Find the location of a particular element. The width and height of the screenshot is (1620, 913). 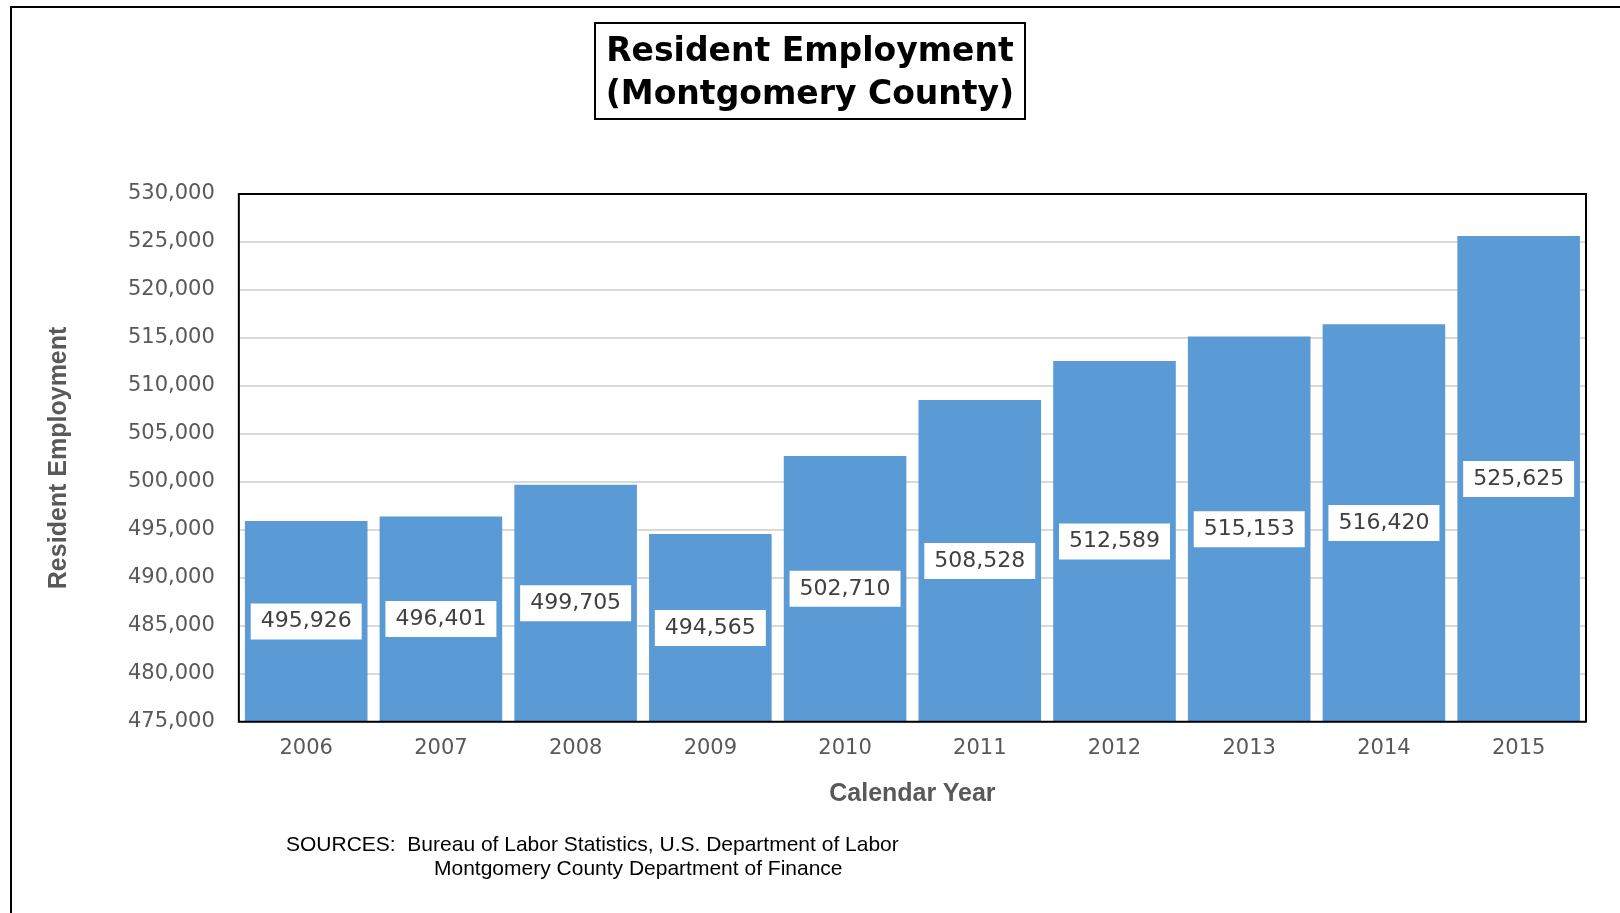

x-tick-label: 2008 is located at coordinates (575, 746).